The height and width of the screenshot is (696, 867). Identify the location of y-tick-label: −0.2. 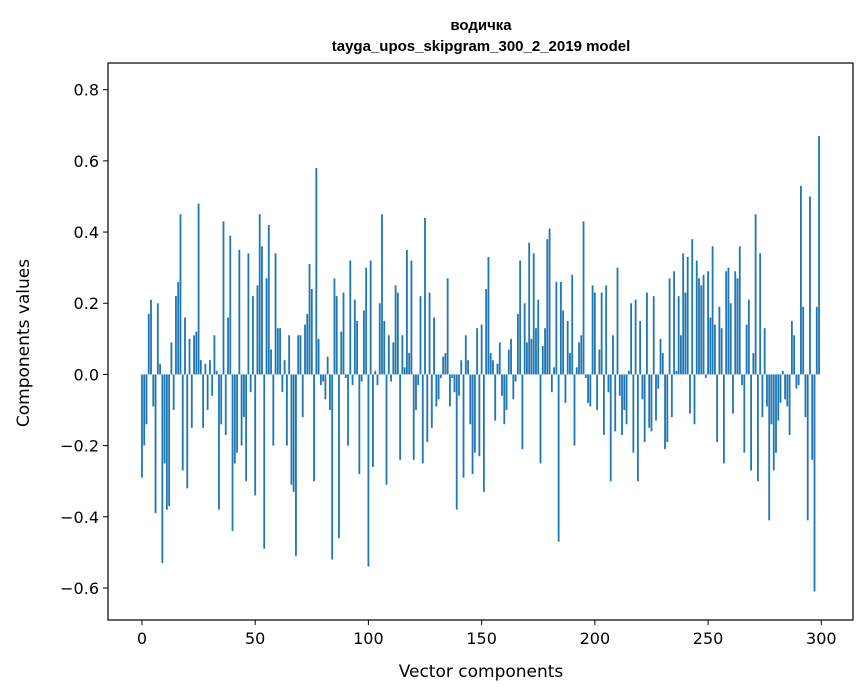
(79, 446).